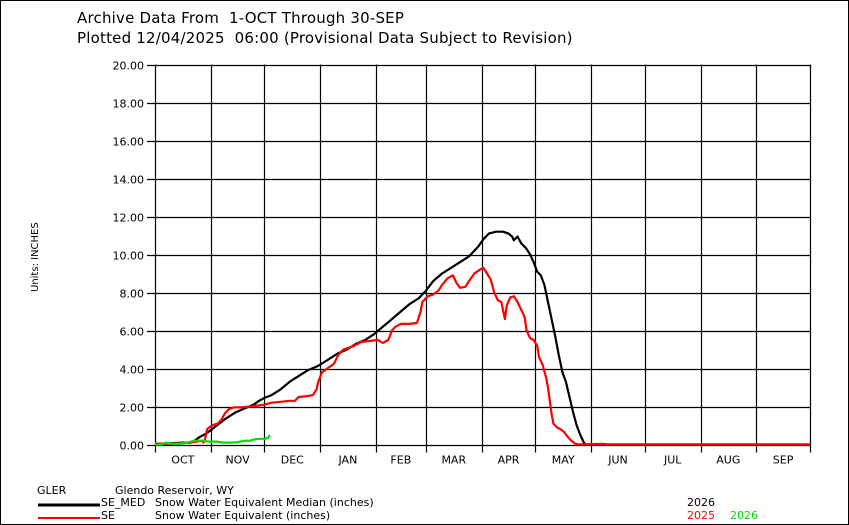 The height and width of the screenshot is (525, 849). Describe the element at coordinates (728, 460) in the screenshot. I see `x-tick-label: AUG` at that location.